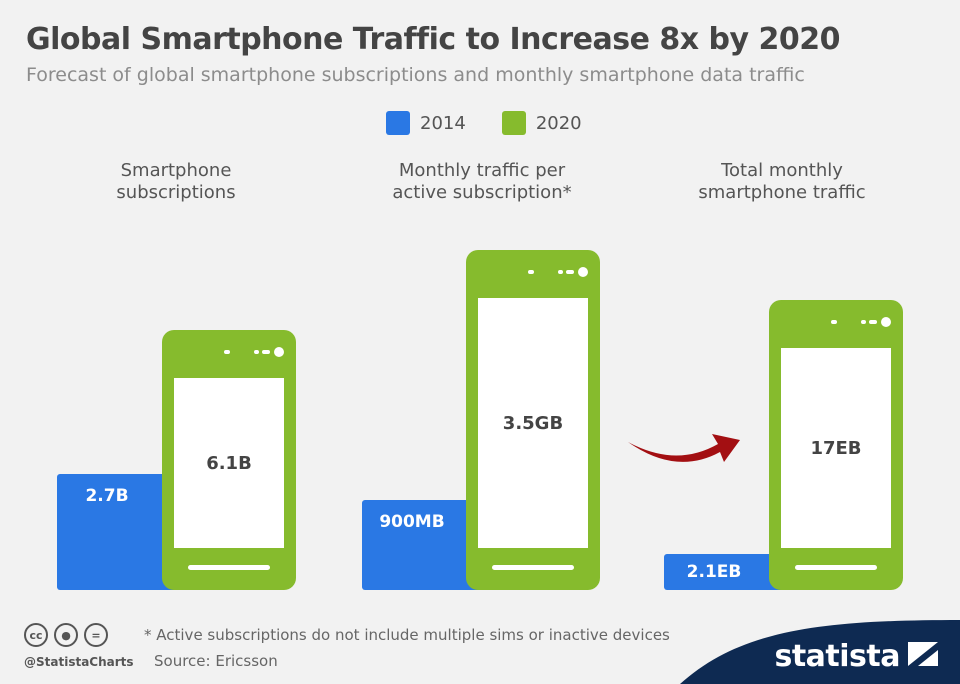 This screenshot has width=960, height=684. What do you see at coordinates (714, 572) in the screenshot?
I see `data-label-2014: 2.1EB` at bounding box center [714, 572].